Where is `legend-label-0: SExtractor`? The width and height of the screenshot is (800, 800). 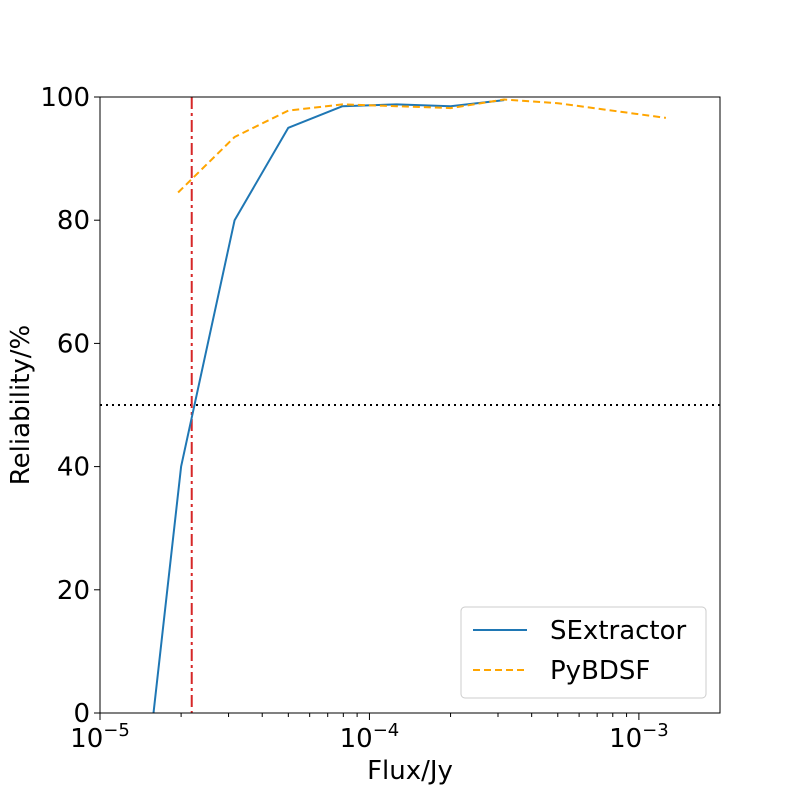
legend-label-0: SExtractor is located at coordinates (618, 631).